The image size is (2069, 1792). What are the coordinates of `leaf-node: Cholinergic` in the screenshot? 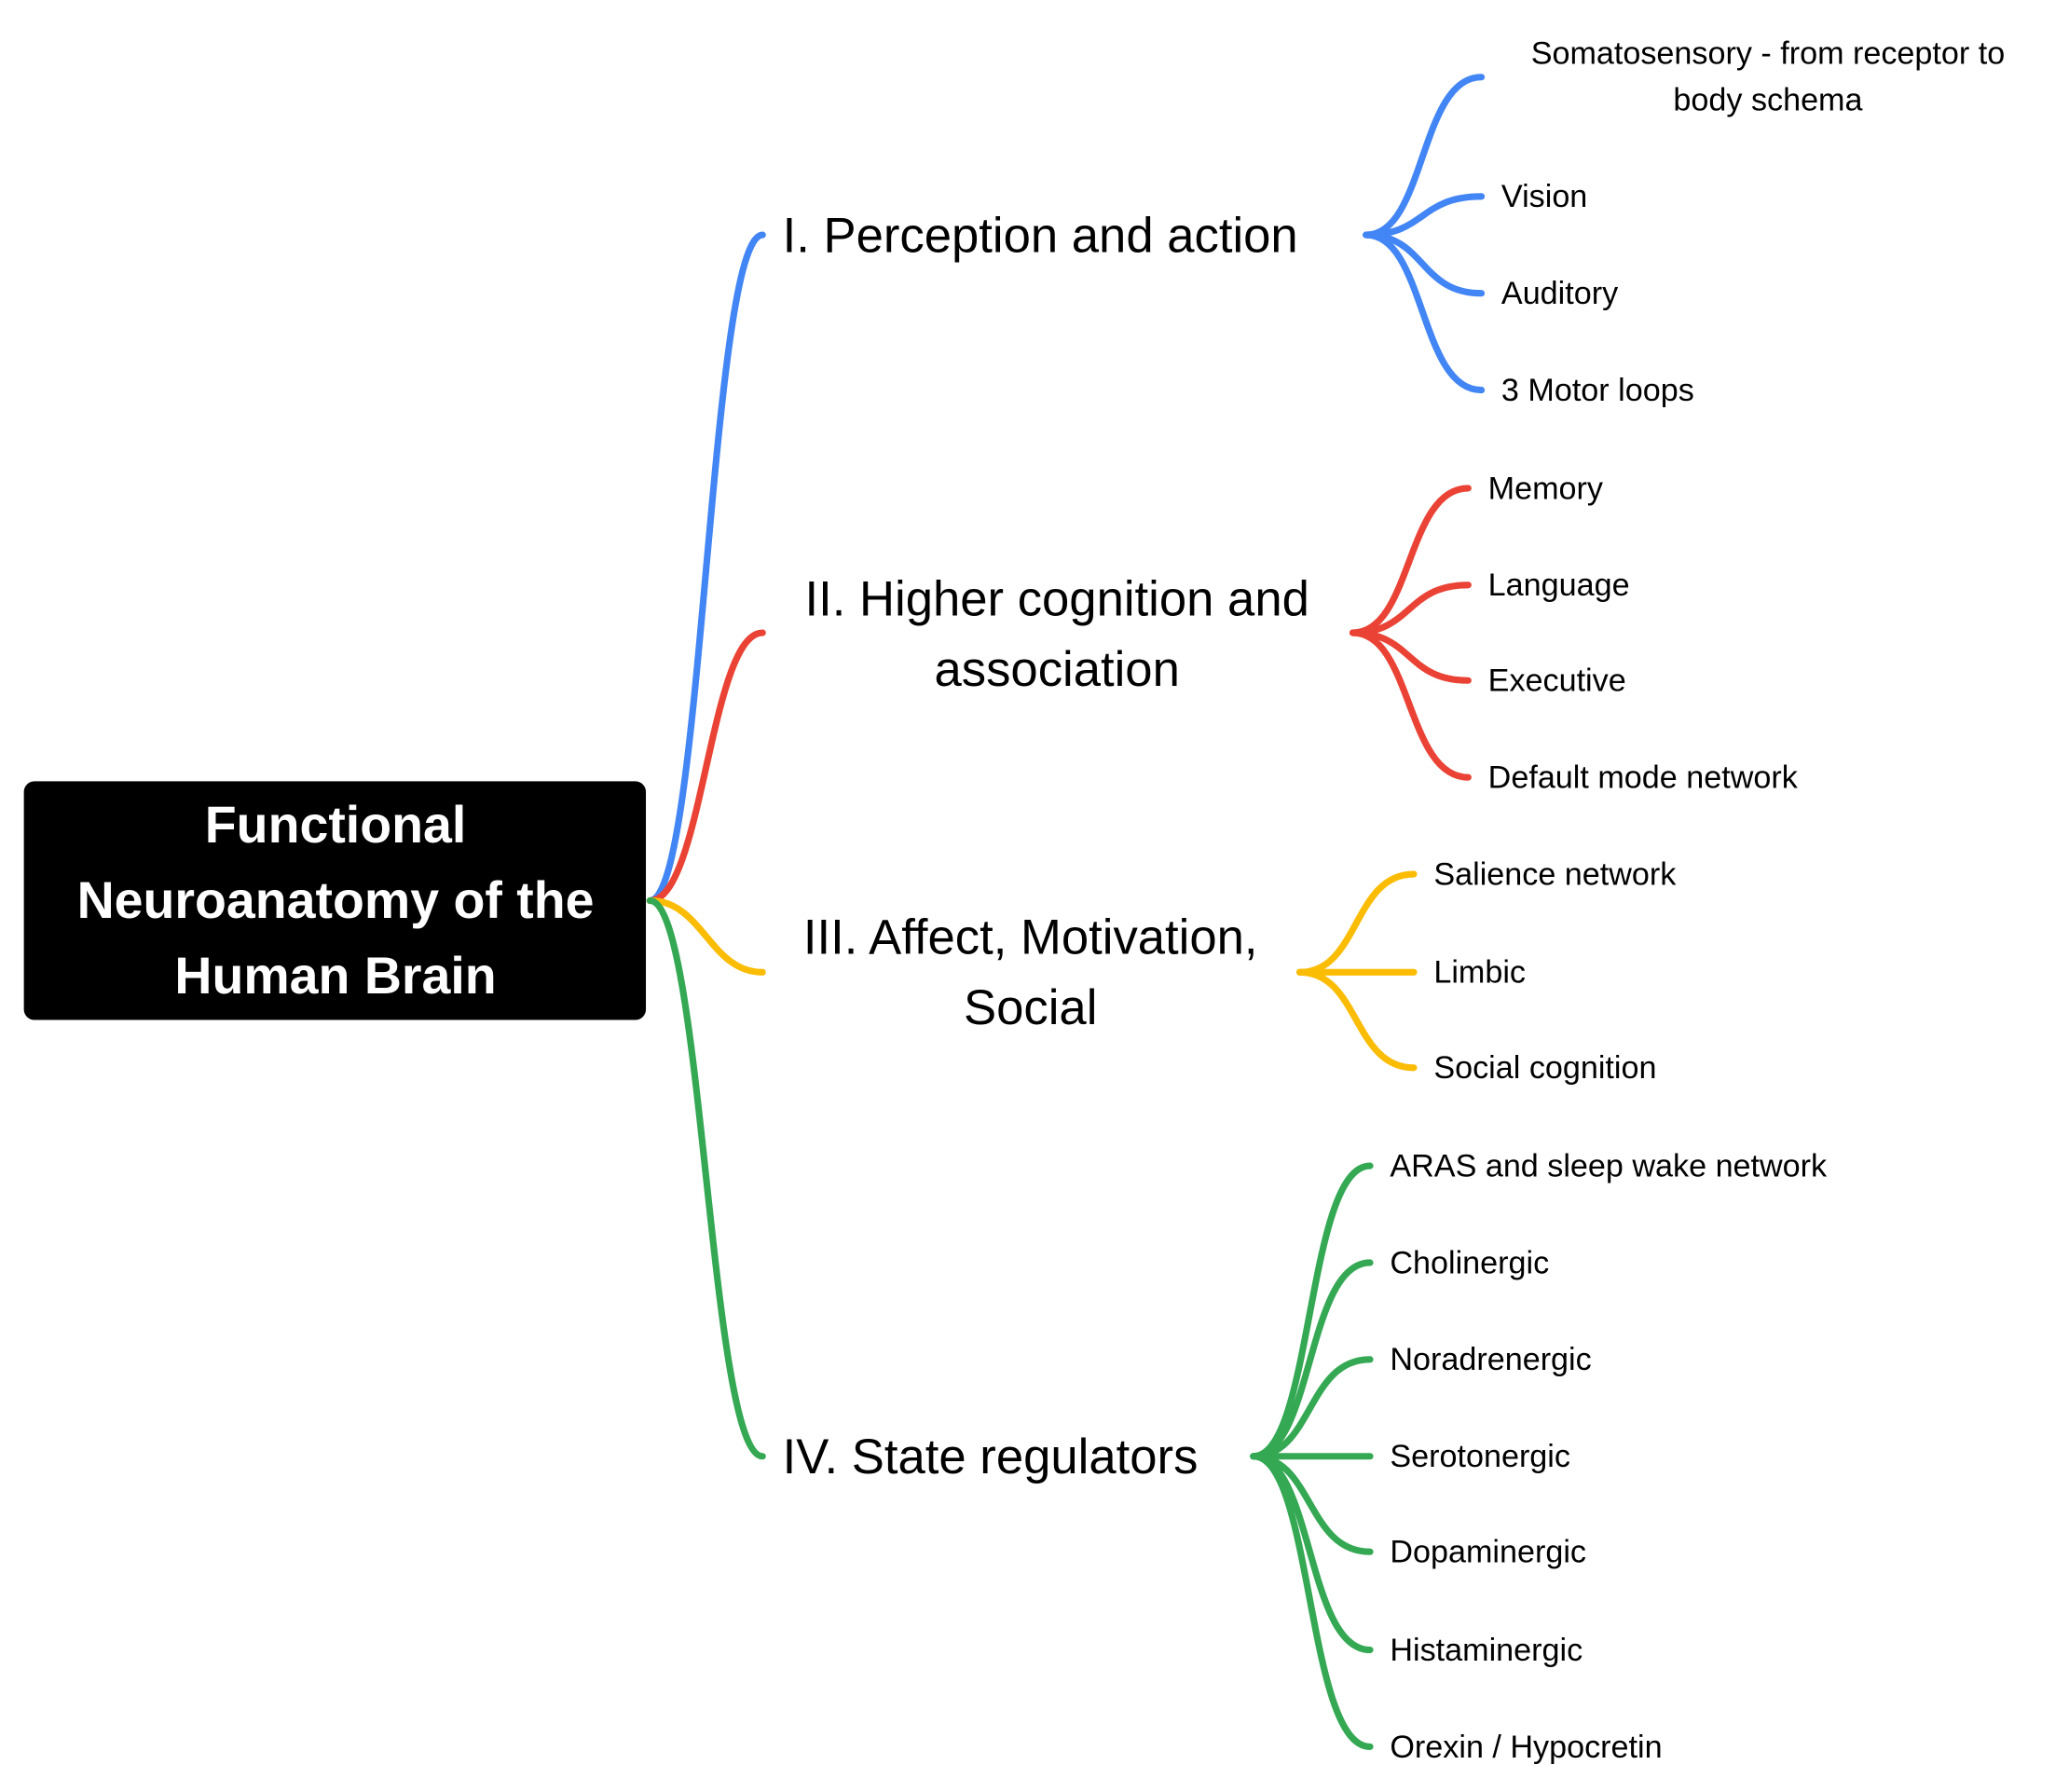 It's located at (1470, 1262).